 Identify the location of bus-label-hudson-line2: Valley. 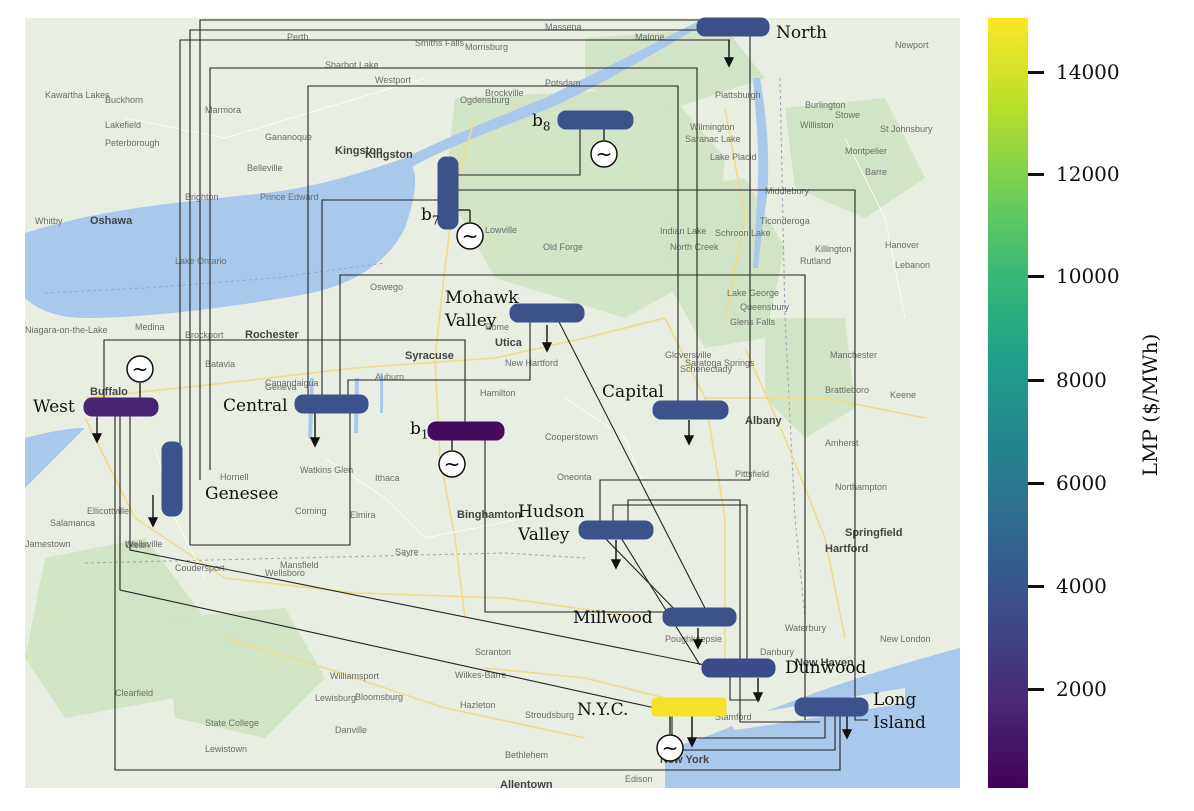
(544, 535).